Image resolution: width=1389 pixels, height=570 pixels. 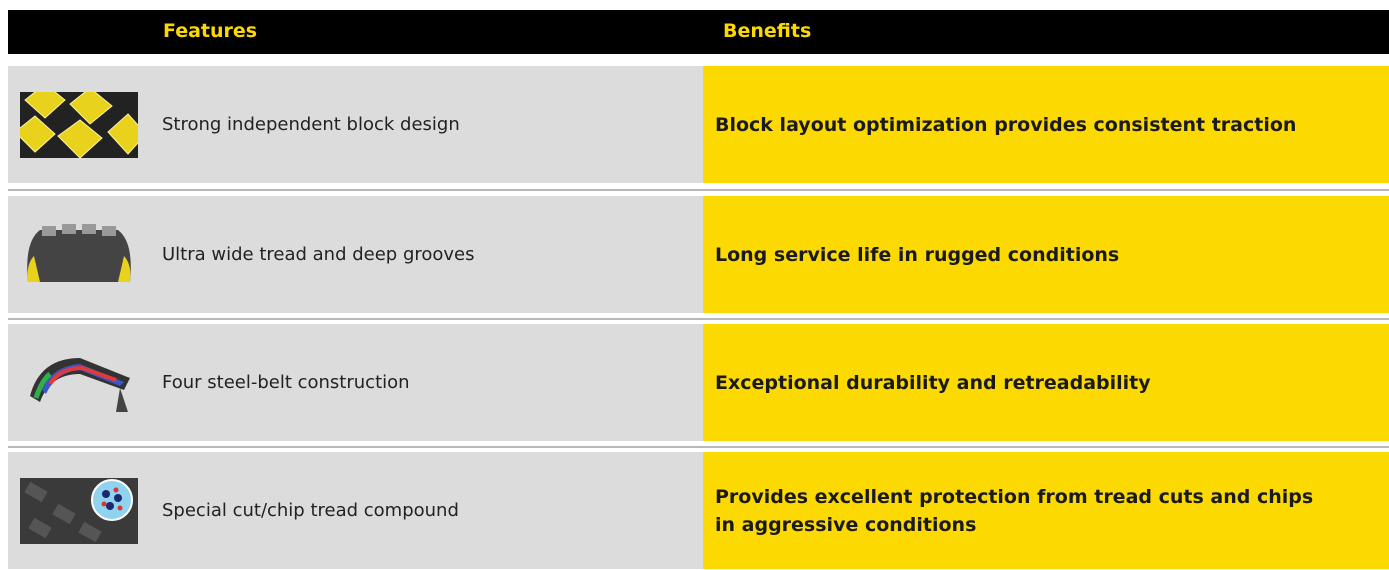 I want to click on feature-cell: Four steel-belt construction, so click(x=355, y=382).